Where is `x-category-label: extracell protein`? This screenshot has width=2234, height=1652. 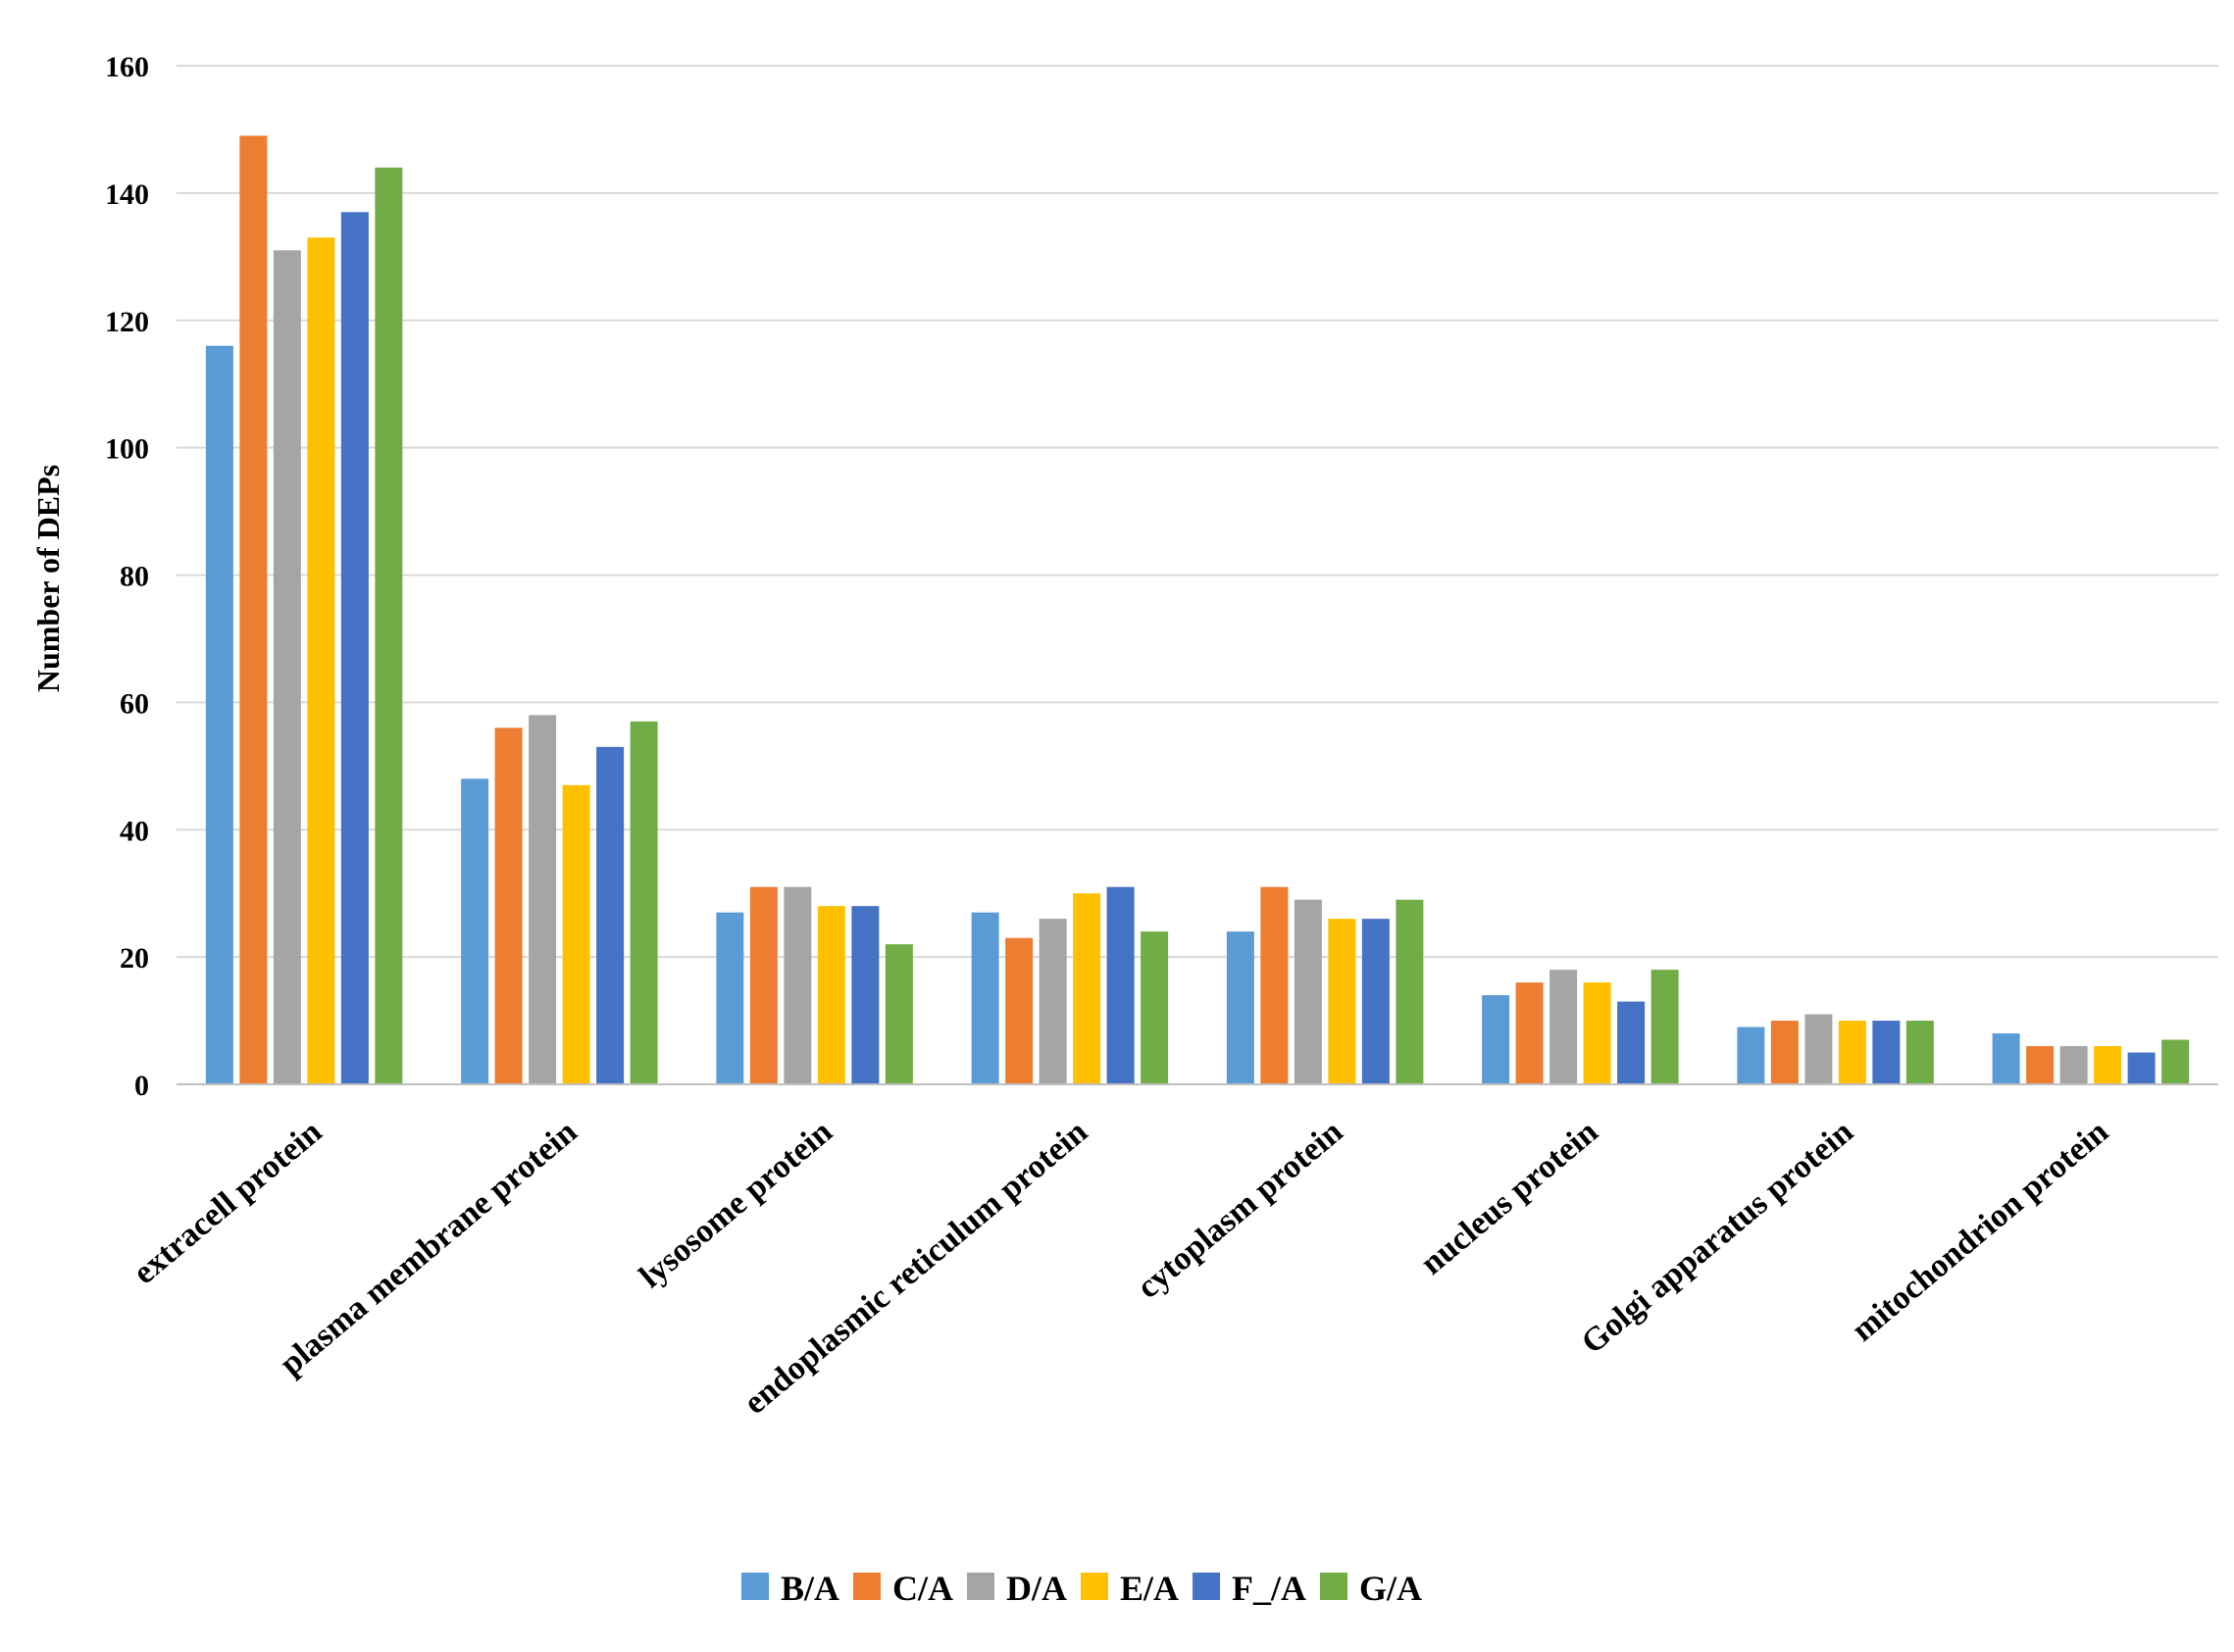
x-category-label: extracell protein is located at coordinates (228, 1203).